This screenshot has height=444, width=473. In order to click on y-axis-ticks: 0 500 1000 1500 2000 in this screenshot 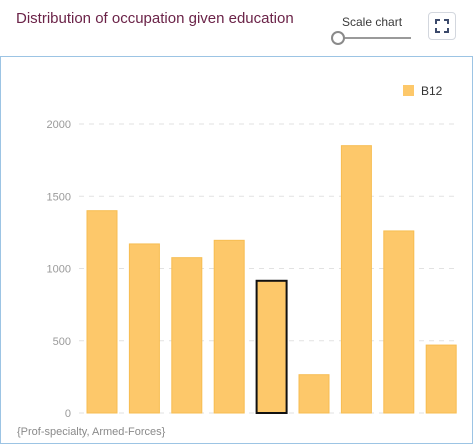, I will do `click(59, 269)`.